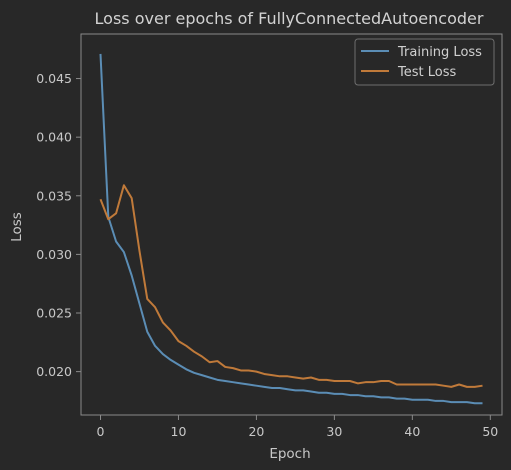 This screenshot has height=470, width=511. What do you see at coordinates (426, 72) in the screenshot?
I see `legend-label-test-loss: Test Loss` at bounding box center [426, 72].